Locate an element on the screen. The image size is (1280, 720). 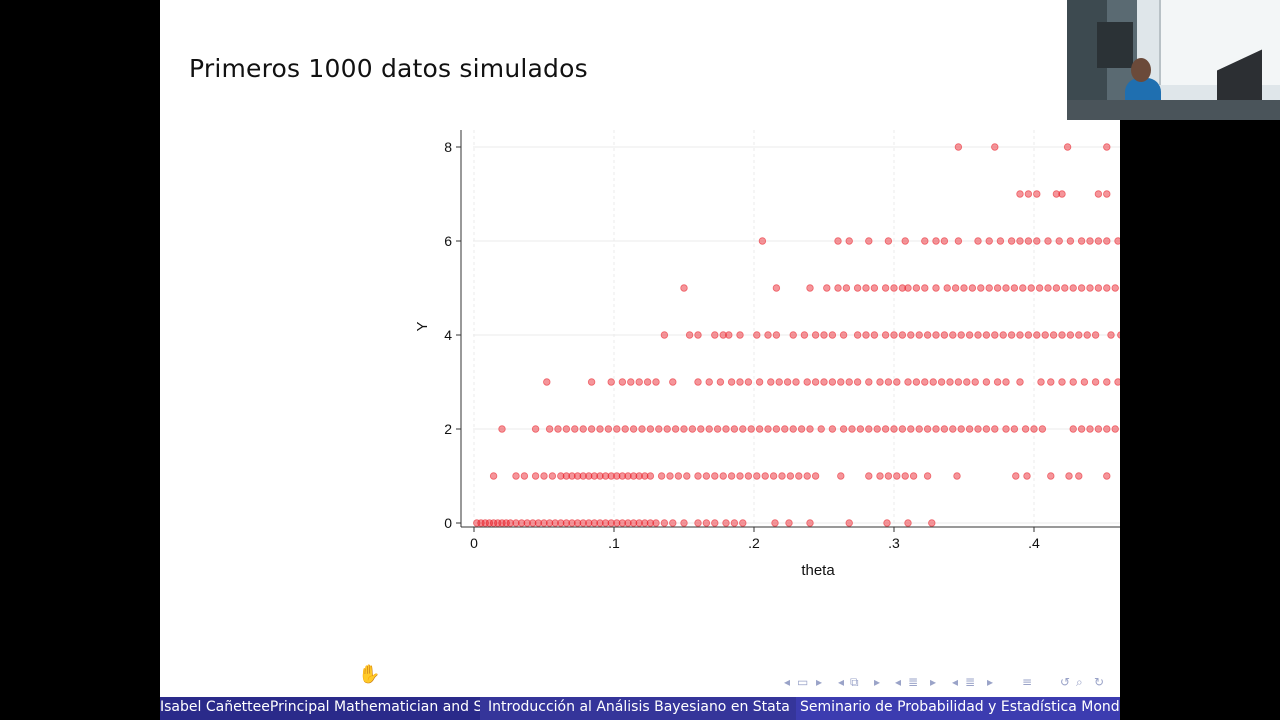
search-icon: ⌕ is located at coordinates (1079, 682).